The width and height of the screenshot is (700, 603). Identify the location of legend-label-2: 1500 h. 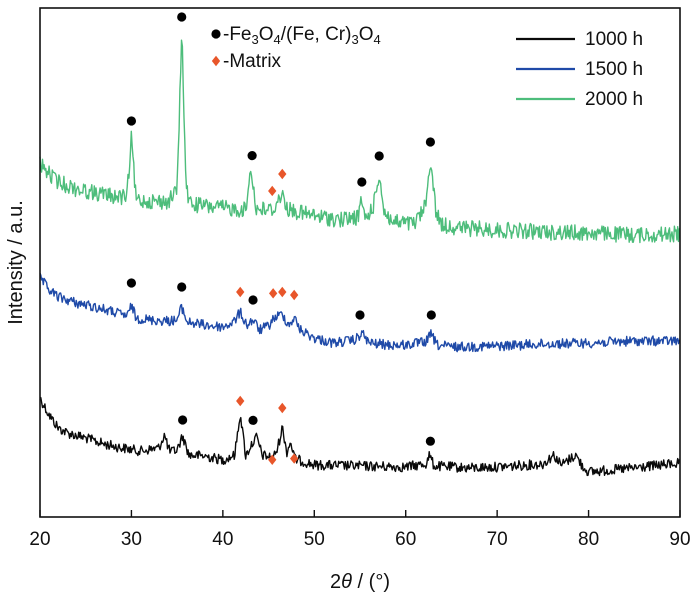
(614, 69).